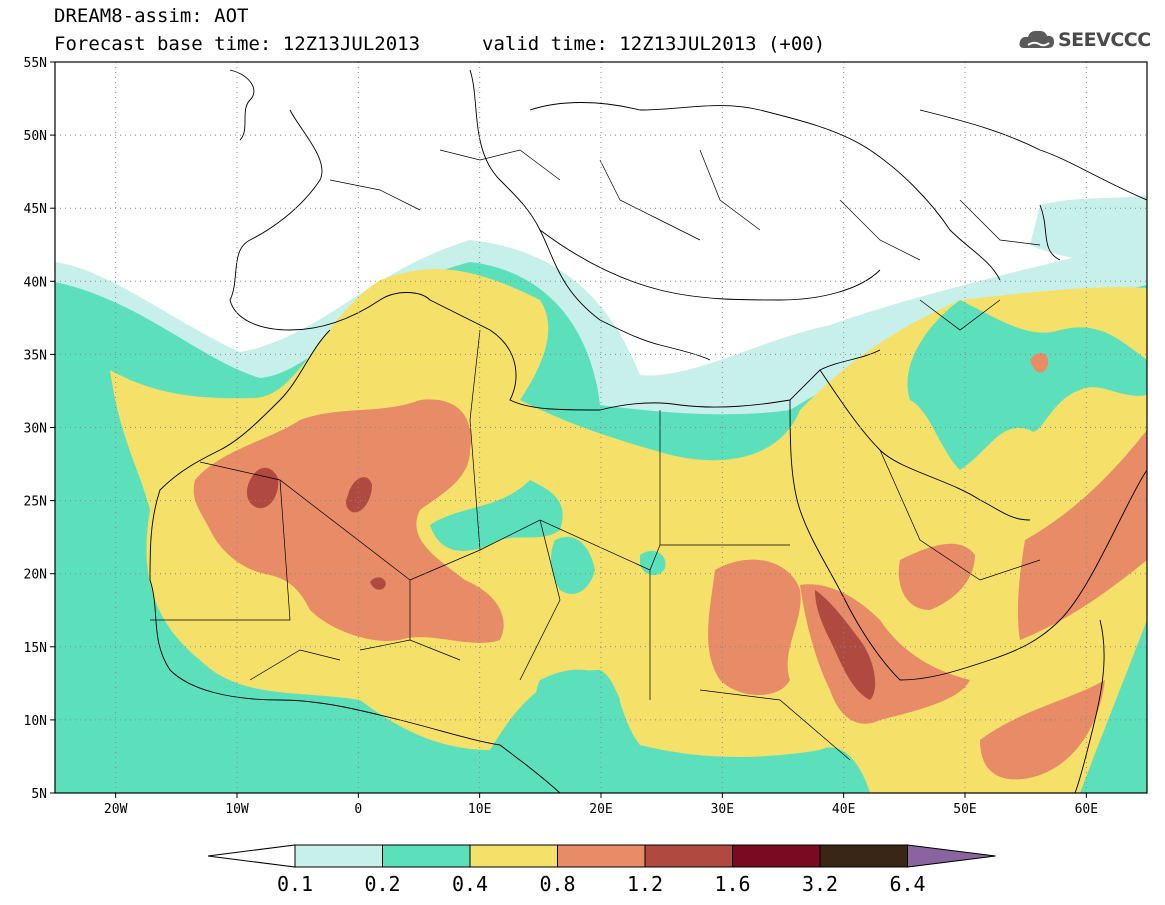 Image resolution: width=1165 pixels, height=905 pixels. What do you see at coordinates (39, 794) in the screenshot?
I see `lat-label: 5N` at bounding box center [39, 794].